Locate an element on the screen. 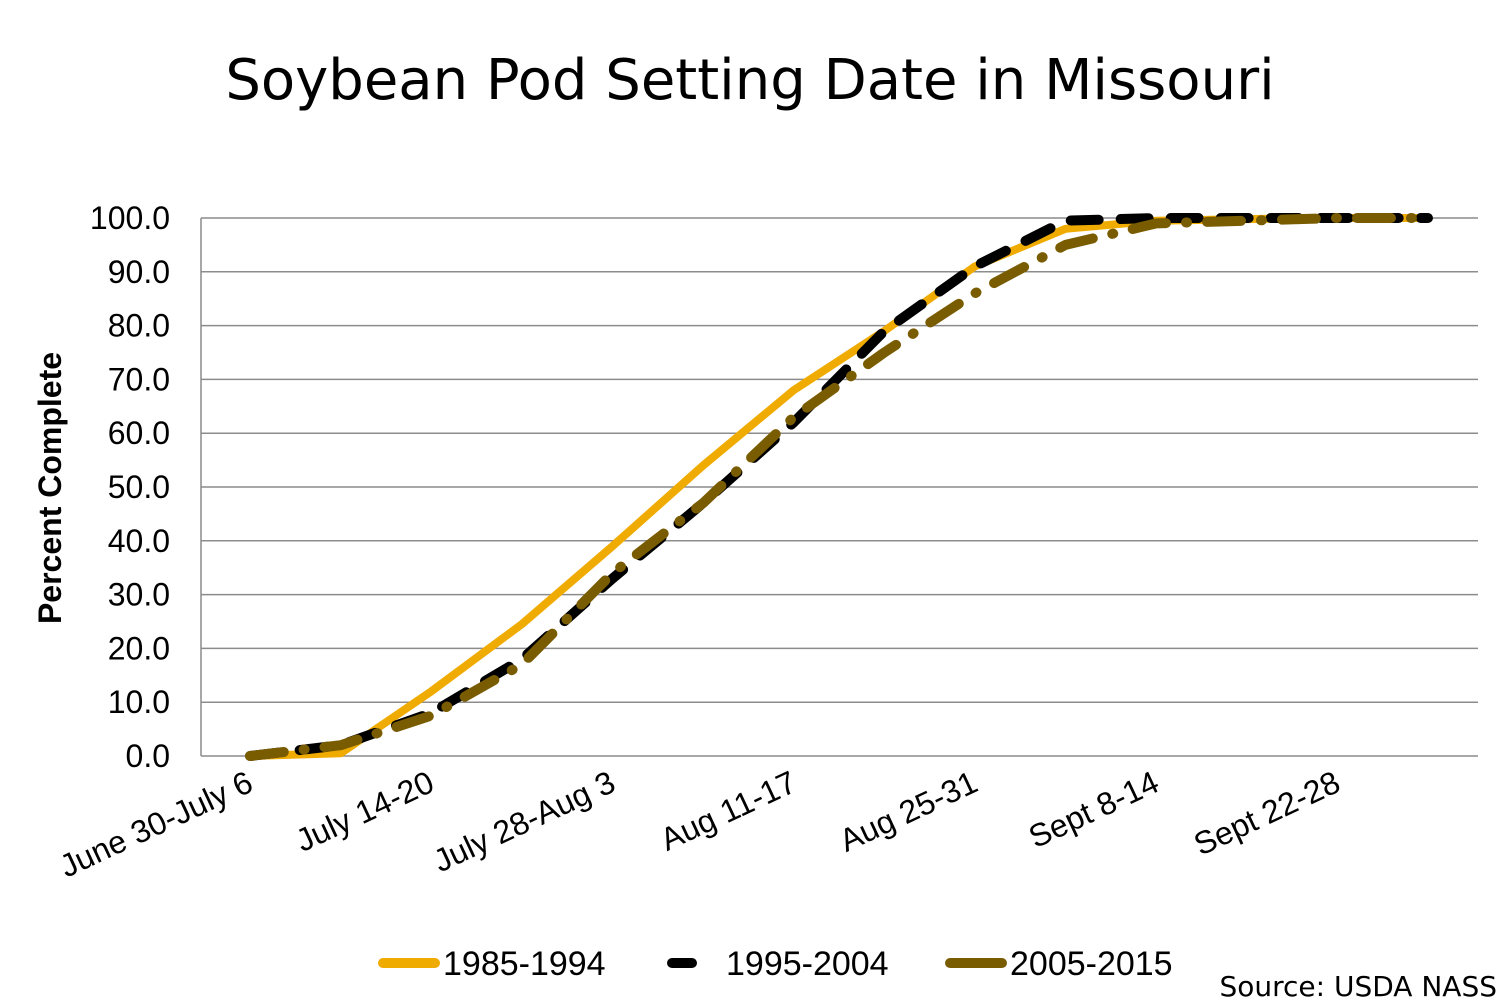 This screenshot has height=1000, width=1500. legend-item: 2005-2015 is located at coordinates (1059, 964).